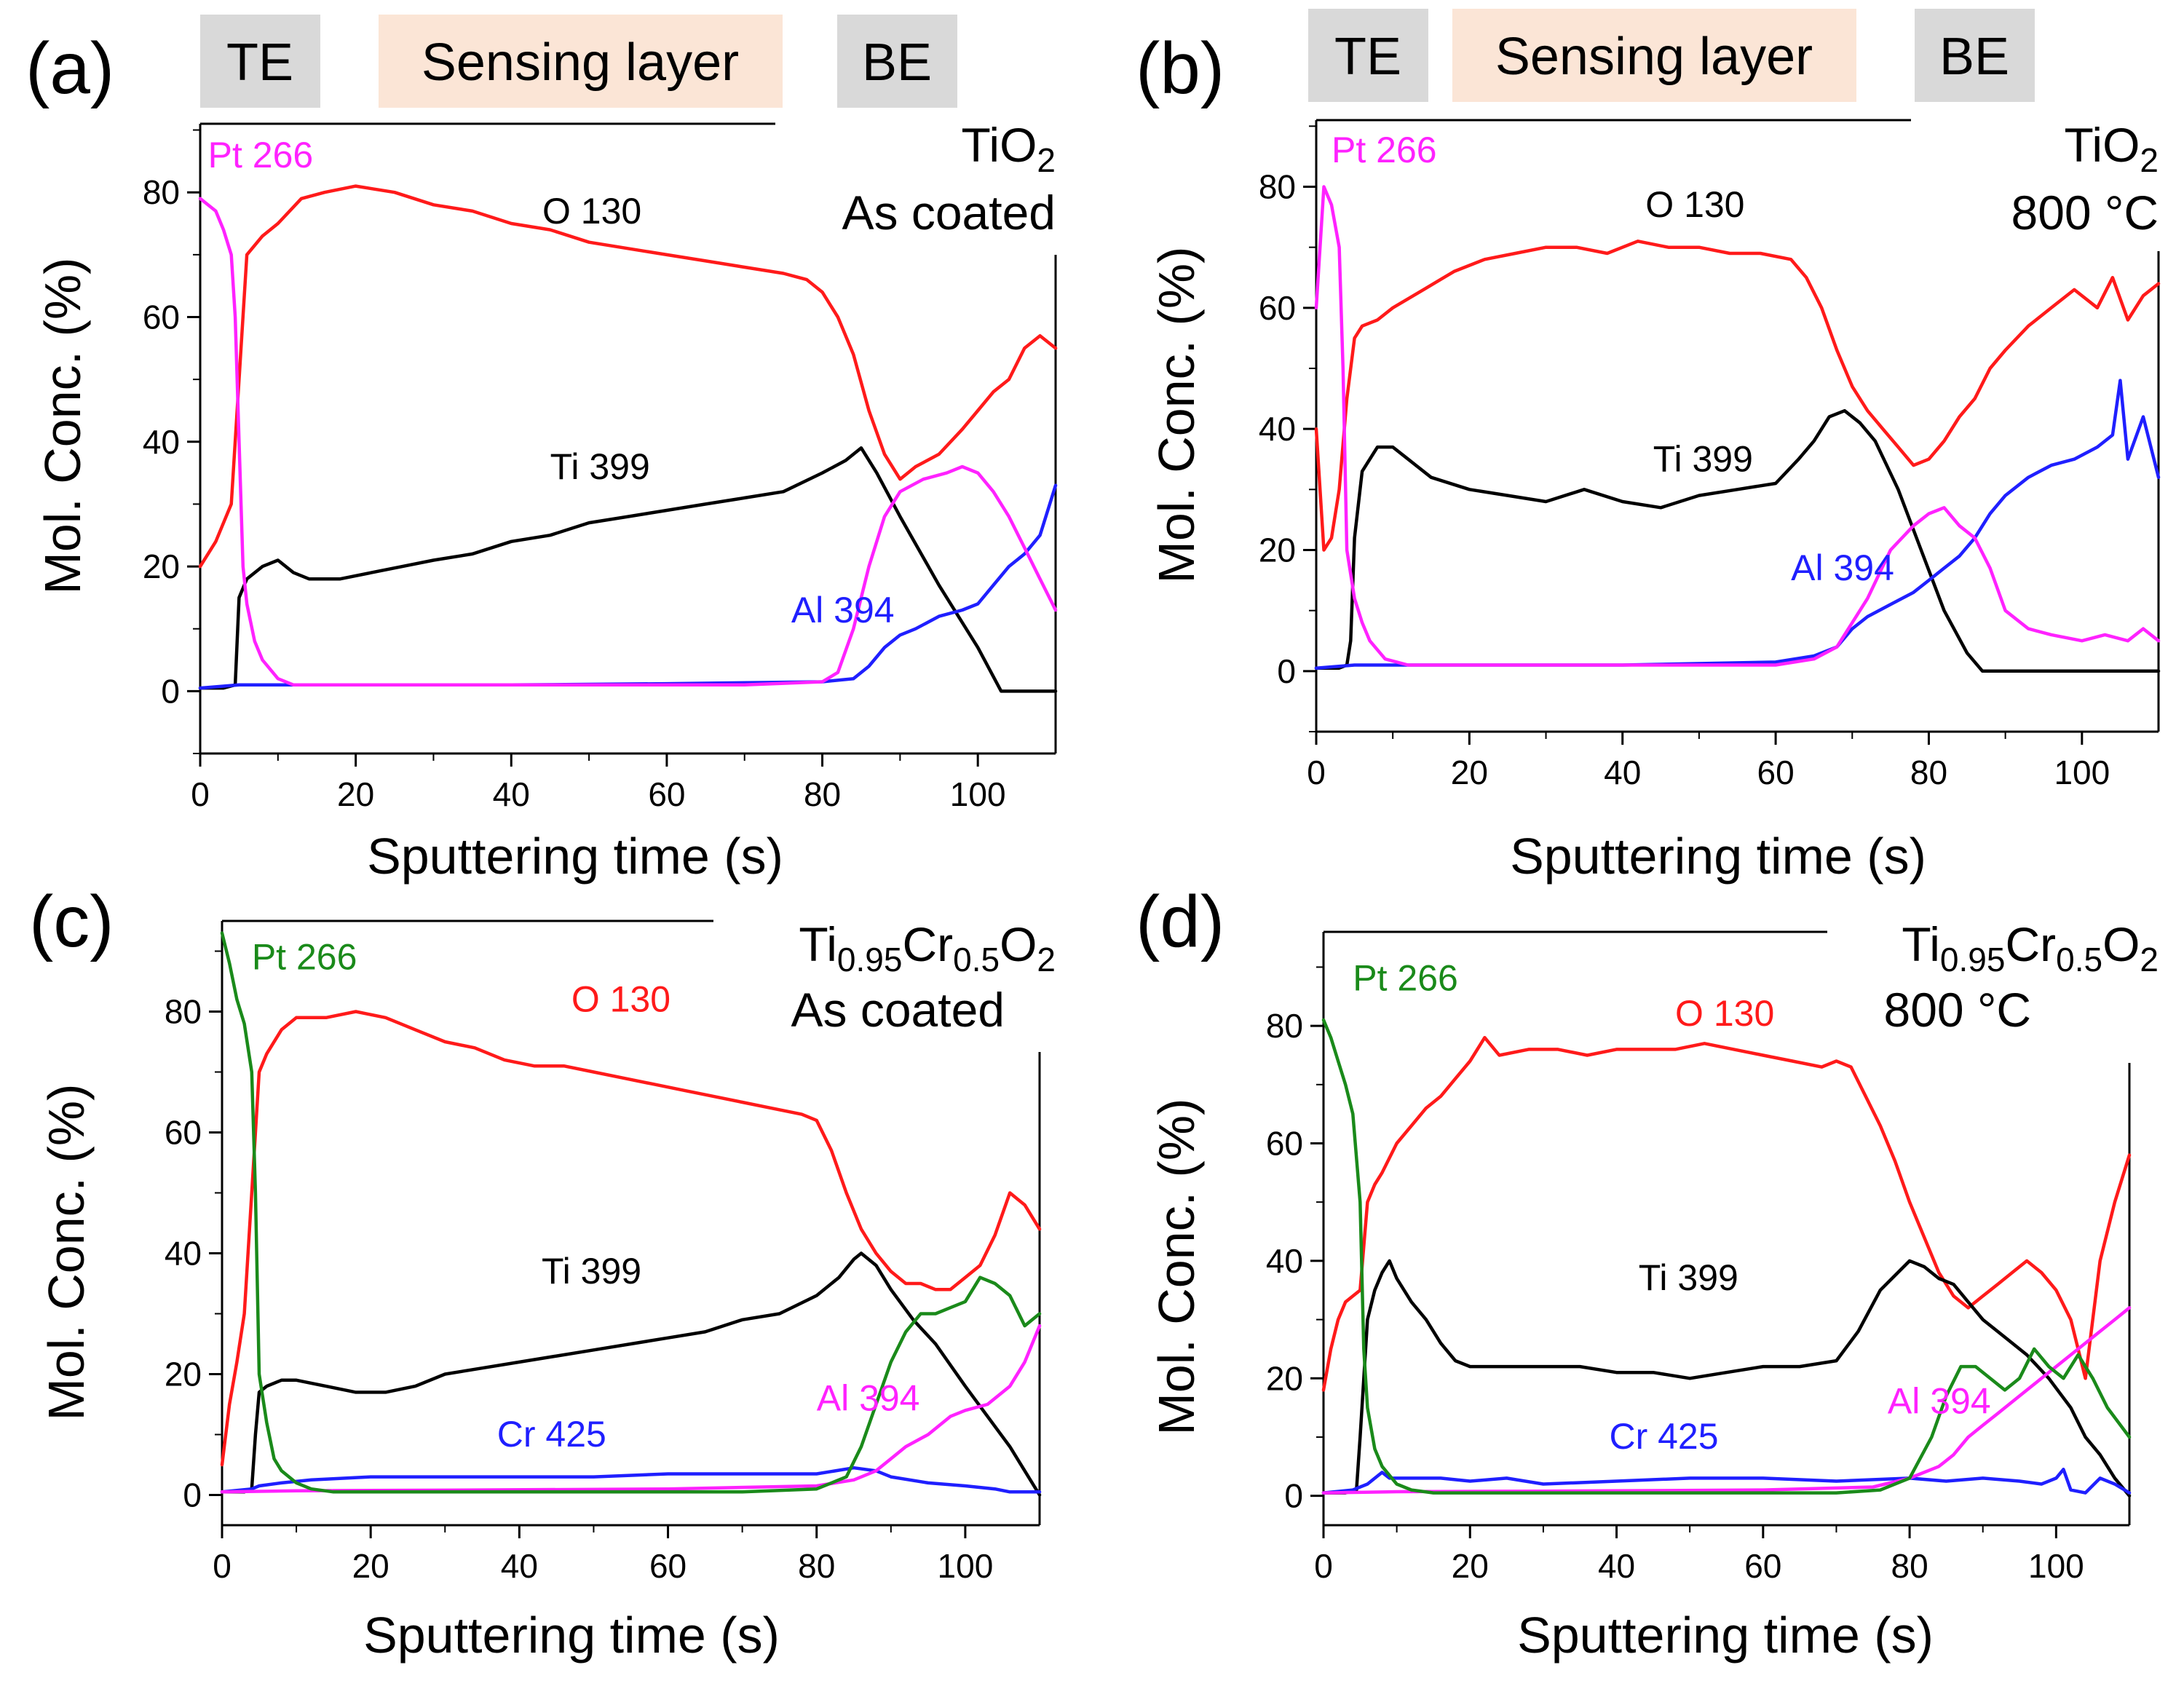  What do you see at coordinates (2085, 179) in the screenshot?
I see `panel-title-b: TiO2 800 °C` at bounding box center [2085, 179].